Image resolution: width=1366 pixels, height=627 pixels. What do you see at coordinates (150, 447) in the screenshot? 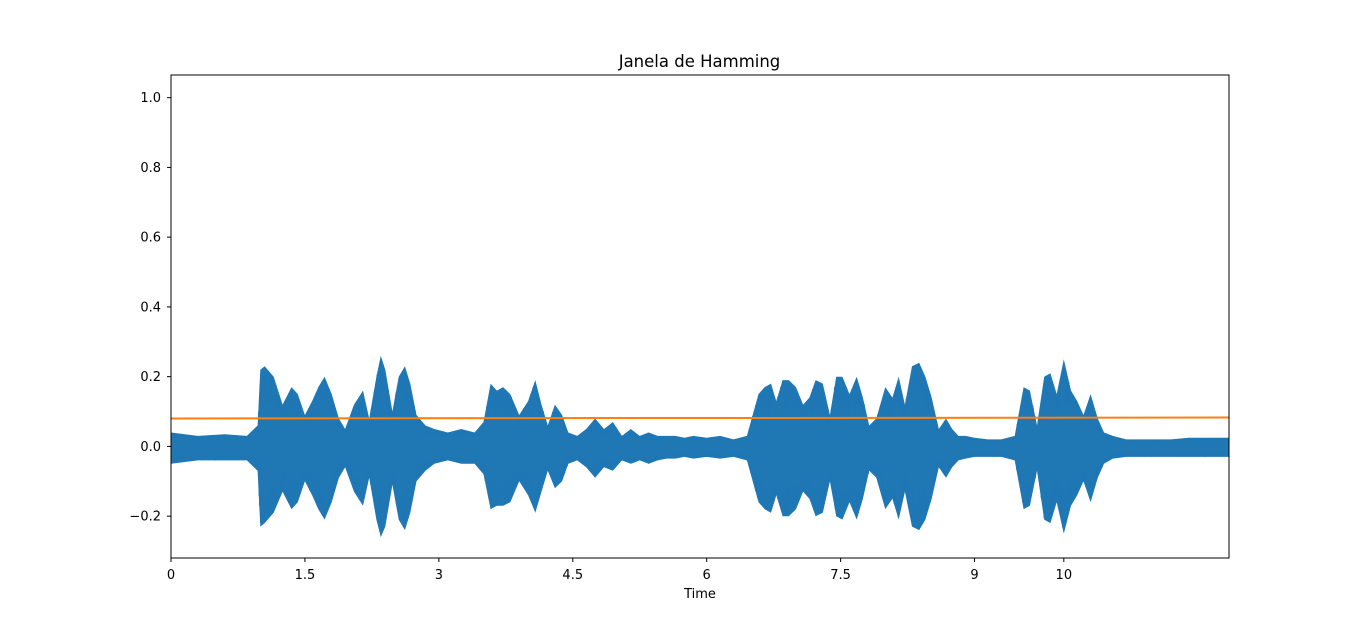
I see `y-tick-label: 0.0` at bounding box center [150, 447].